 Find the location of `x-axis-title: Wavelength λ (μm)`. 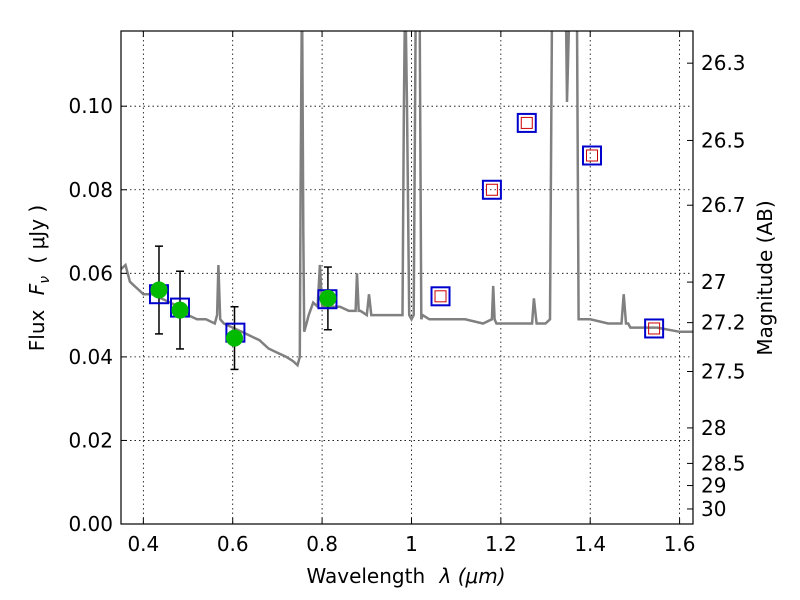

x-axis-title: Wavelength λ (μm) is located at coordinates (405, 576).